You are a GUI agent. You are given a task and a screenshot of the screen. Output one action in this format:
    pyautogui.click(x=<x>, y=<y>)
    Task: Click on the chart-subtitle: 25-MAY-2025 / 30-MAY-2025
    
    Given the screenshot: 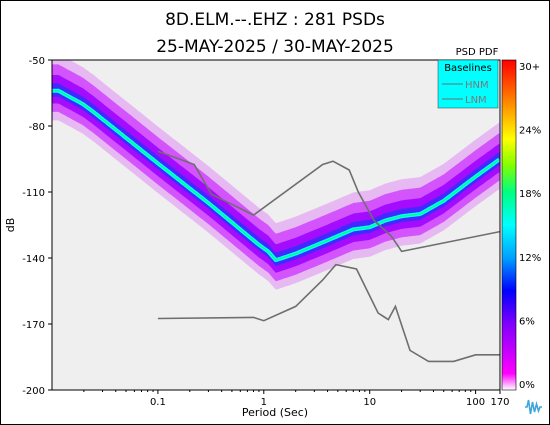 What is the action you would take?
    pyautogui.click(x=275, y=47)
    